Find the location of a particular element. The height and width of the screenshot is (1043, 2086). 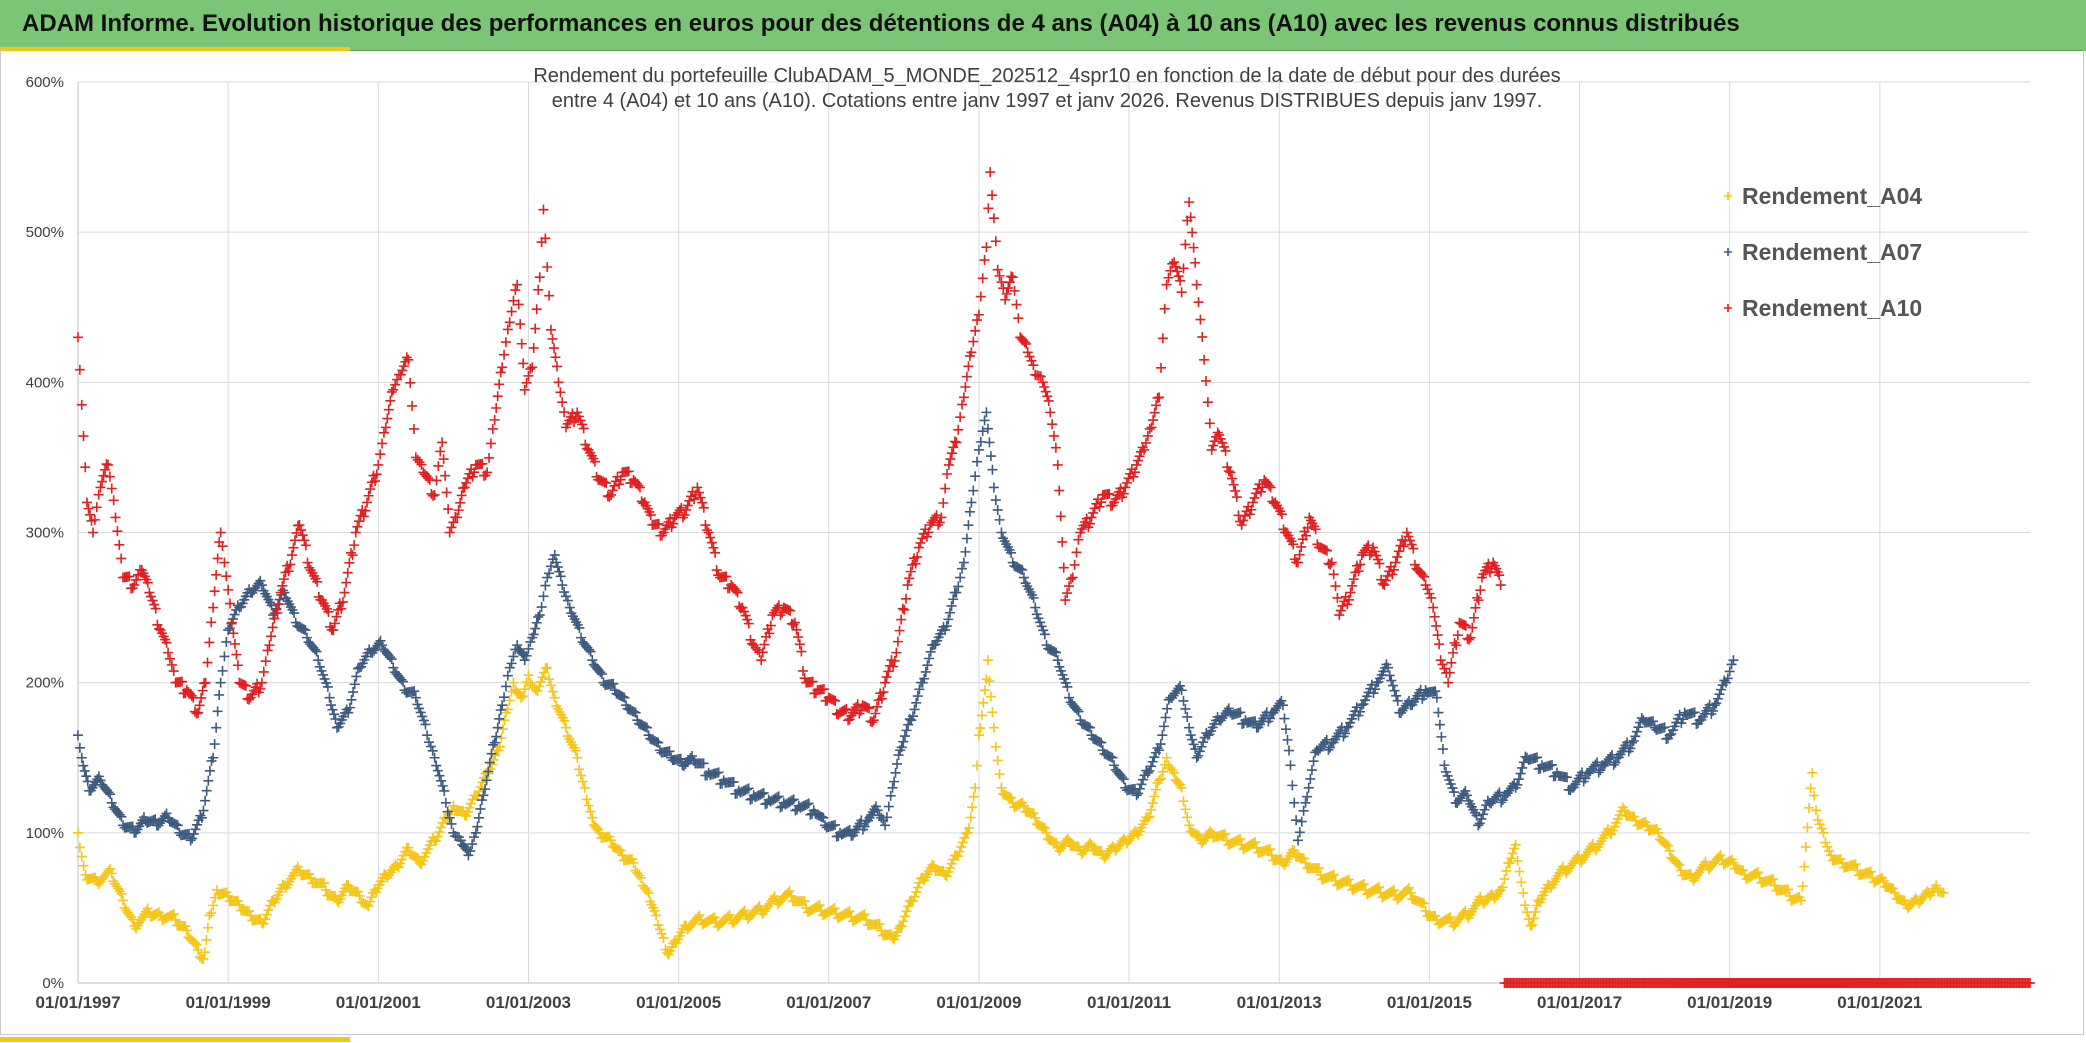

y-tick-label: 0% is located at coordinates (53, 983).